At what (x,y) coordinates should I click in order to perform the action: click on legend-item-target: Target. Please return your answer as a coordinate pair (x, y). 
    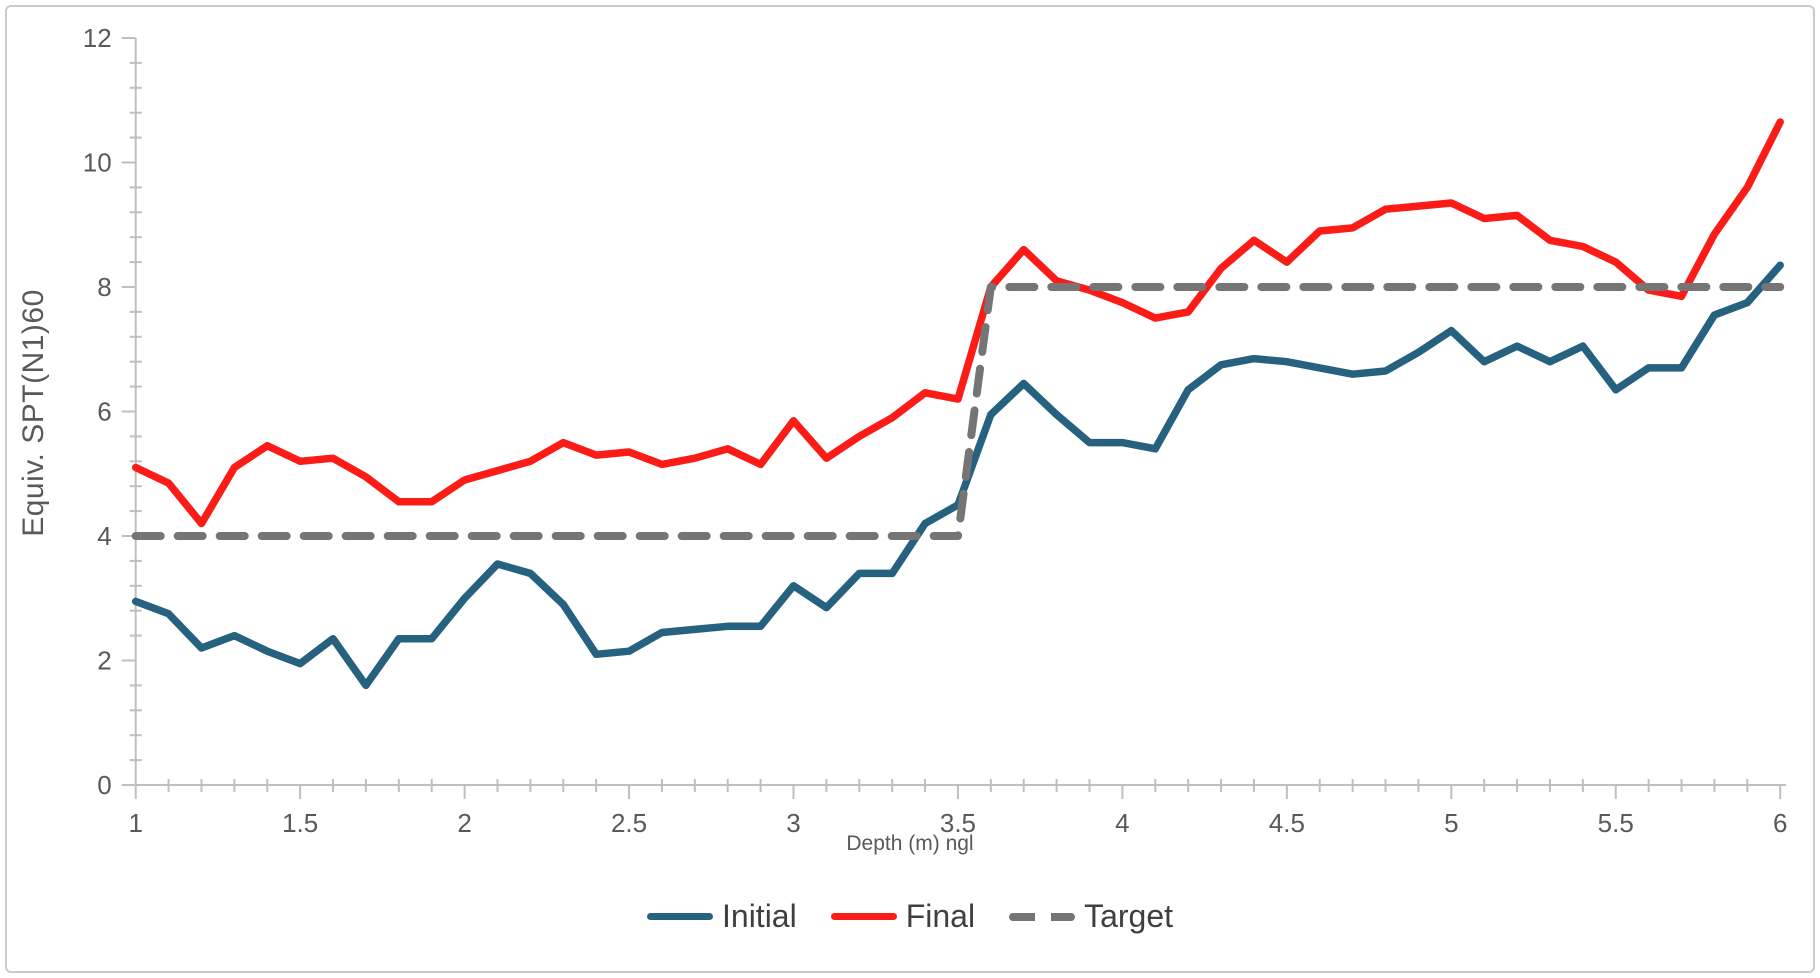
    Looking at the image, I should click on (1091, 916).